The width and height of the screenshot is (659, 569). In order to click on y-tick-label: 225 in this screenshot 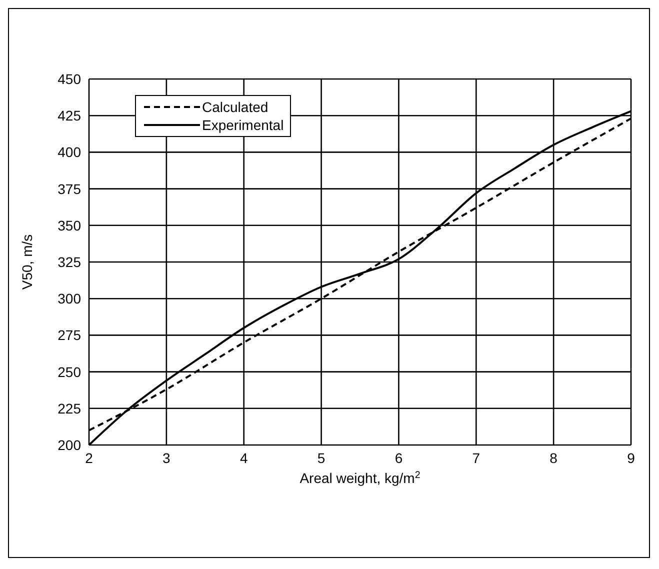, I will do `click(70, 408)`.